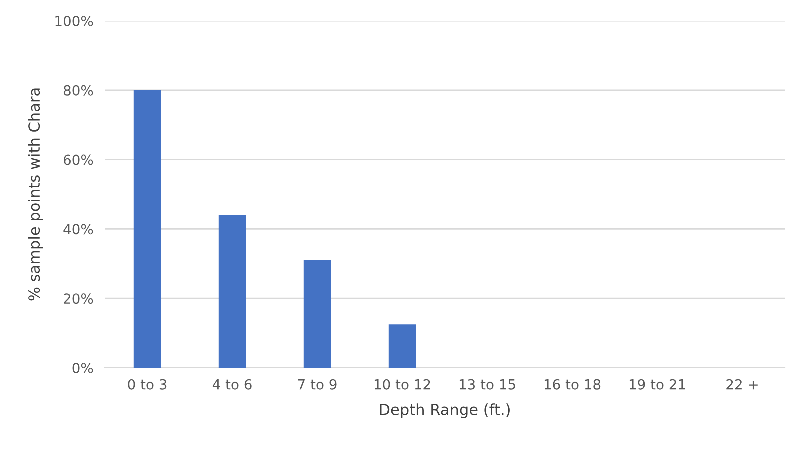  What do you see at coordinates (317, 384) in the screenshot?
I see `x-tick-label: 7 to 9` at bounding box center [317, 384].